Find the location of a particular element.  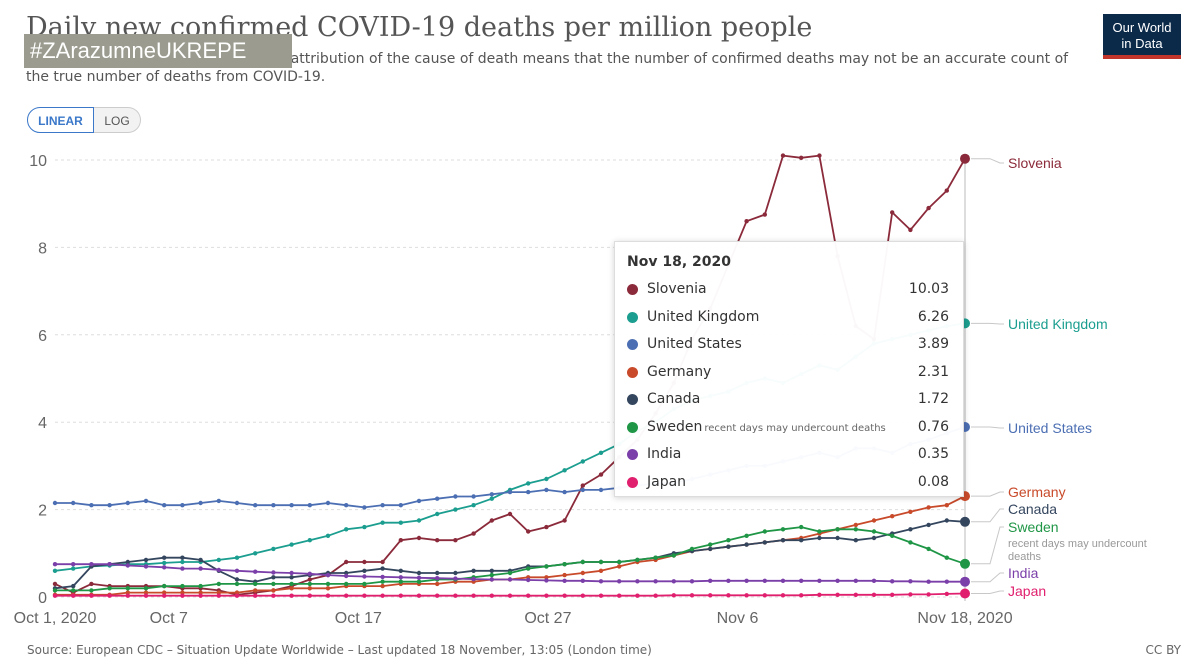

license-link: CC BY is located at coordinates (1163, 650).